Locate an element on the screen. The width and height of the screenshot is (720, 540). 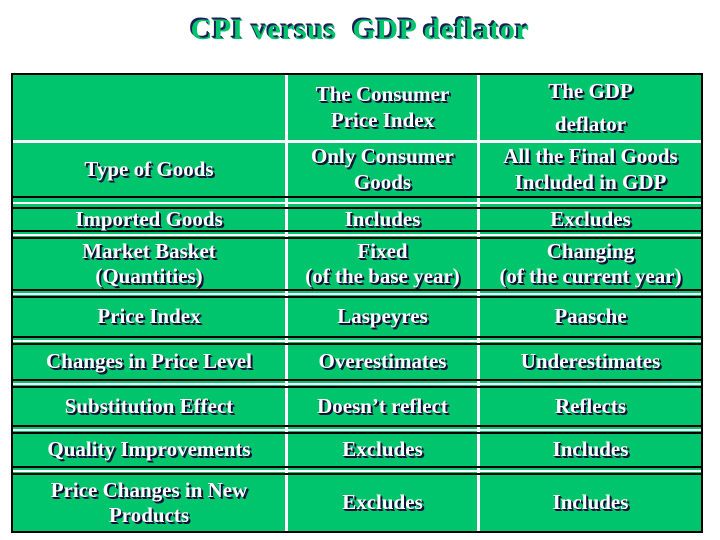
table-row: Price Index Laspeyres Paasche is located at coordinates (357, 317).